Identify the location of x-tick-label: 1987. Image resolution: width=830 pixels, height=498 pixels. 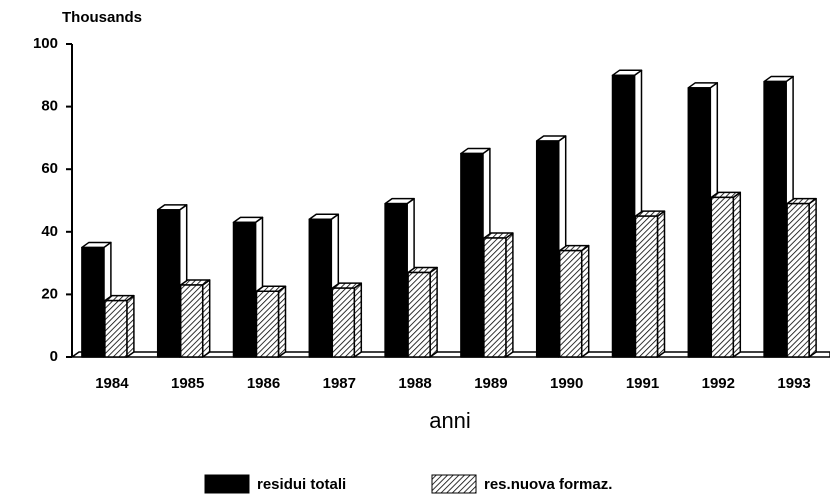
(339, 383).